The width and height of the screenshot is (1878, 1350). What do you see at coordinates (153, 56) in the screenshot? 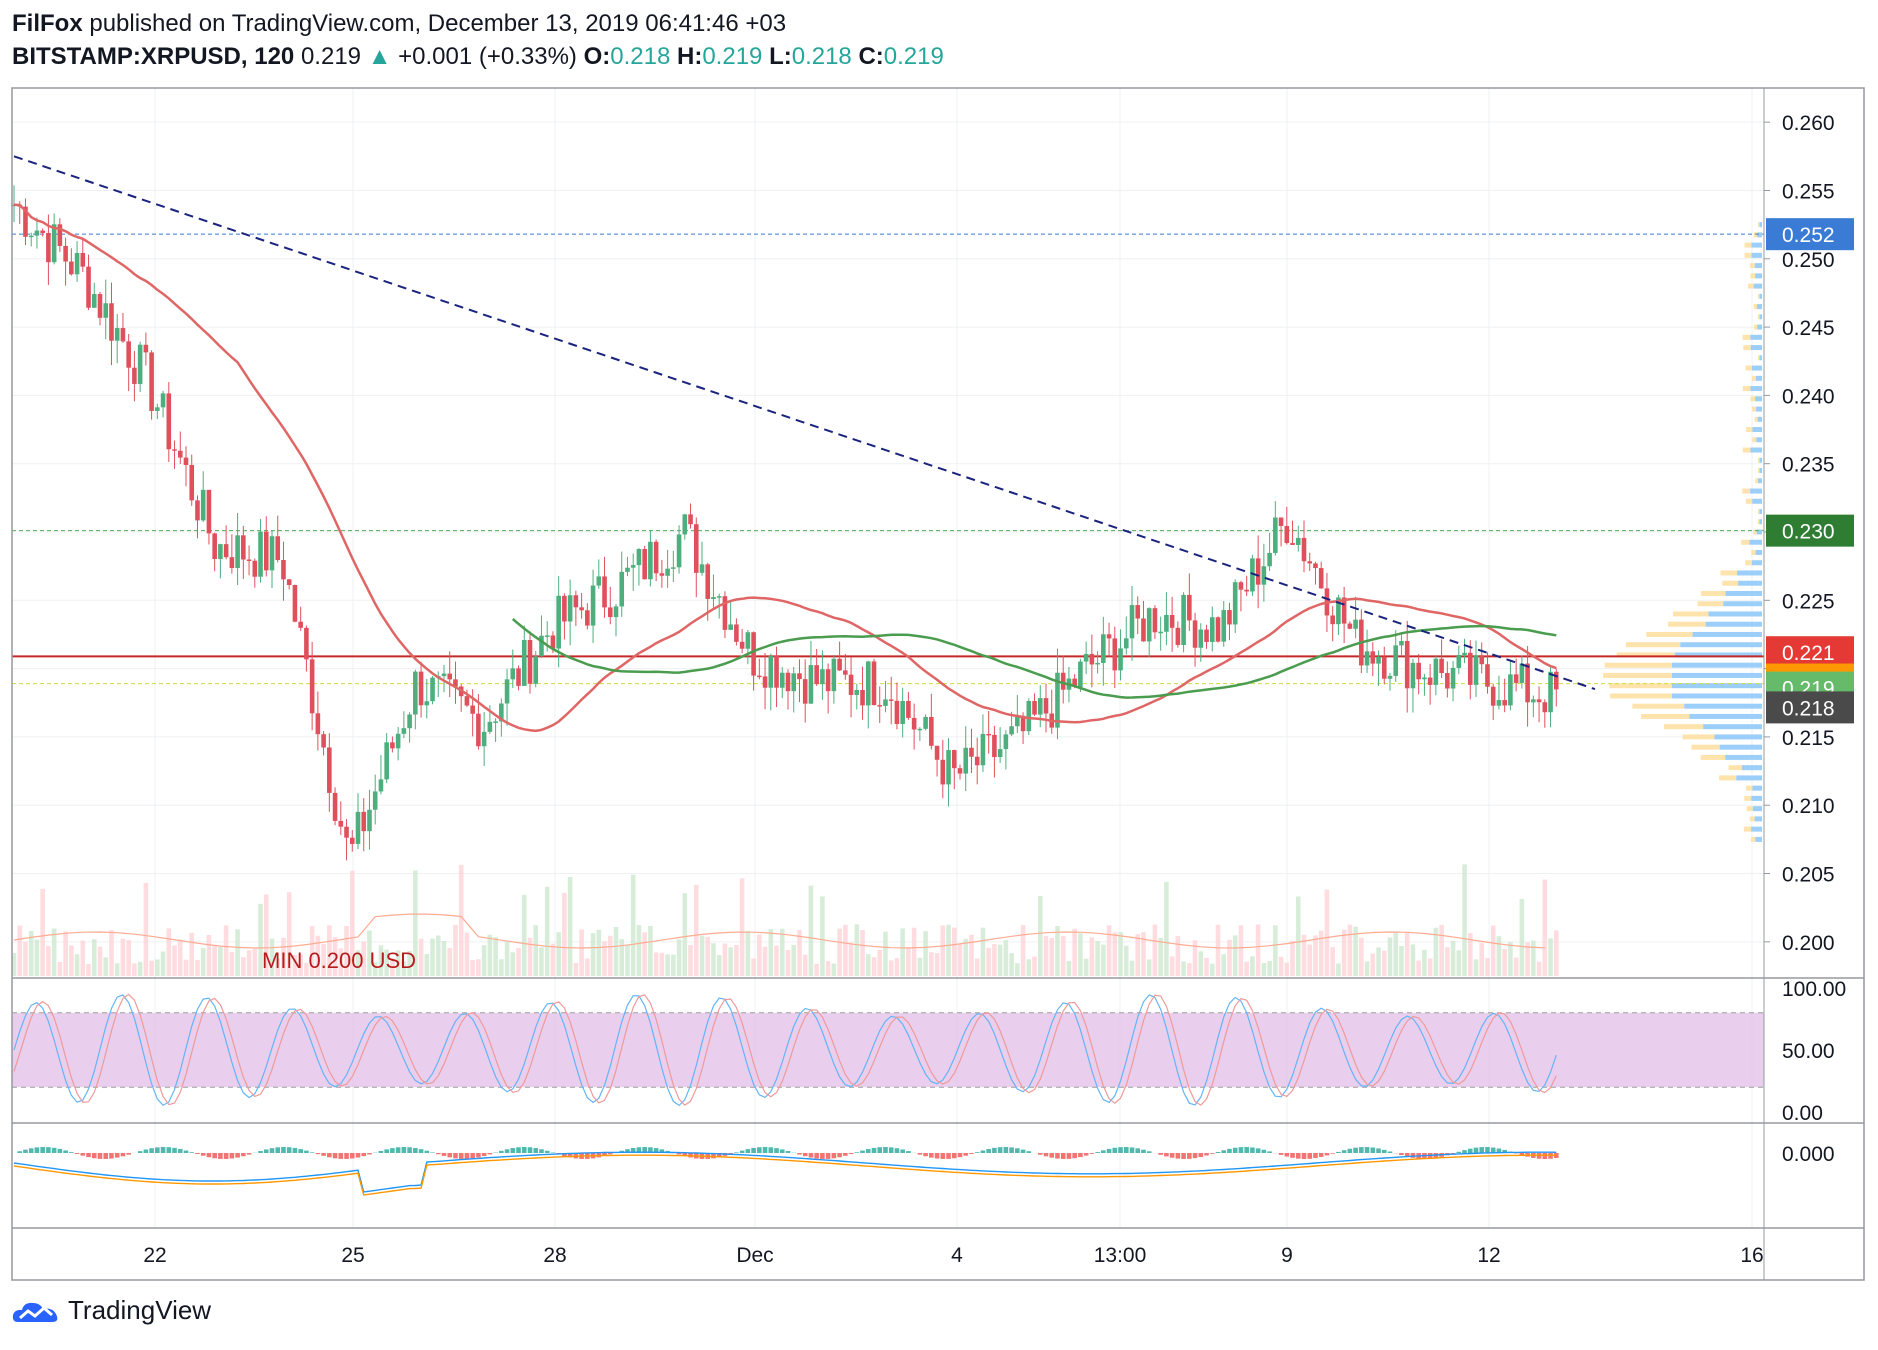
I see `symbol-name: BITSTAMP:XRPUSD, 120` at bounding box center [153, 56].